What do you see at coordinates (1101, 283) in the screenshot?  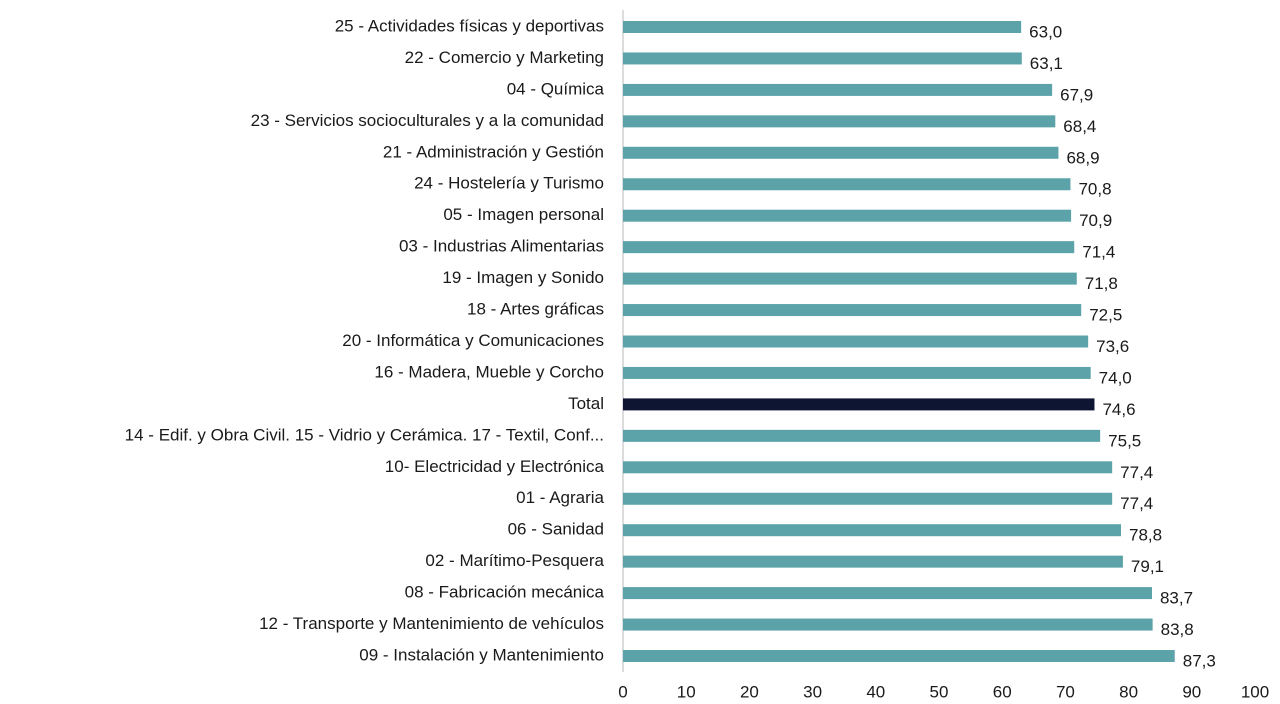 I see `value-label: 71,8` at bounding box center [1101, 283].